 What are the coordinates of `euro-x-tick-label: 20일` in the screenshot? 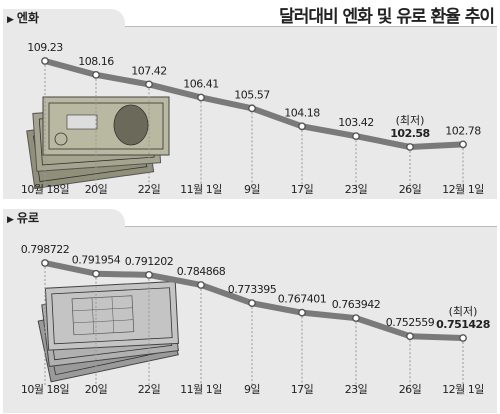 It's located at (96, 389).